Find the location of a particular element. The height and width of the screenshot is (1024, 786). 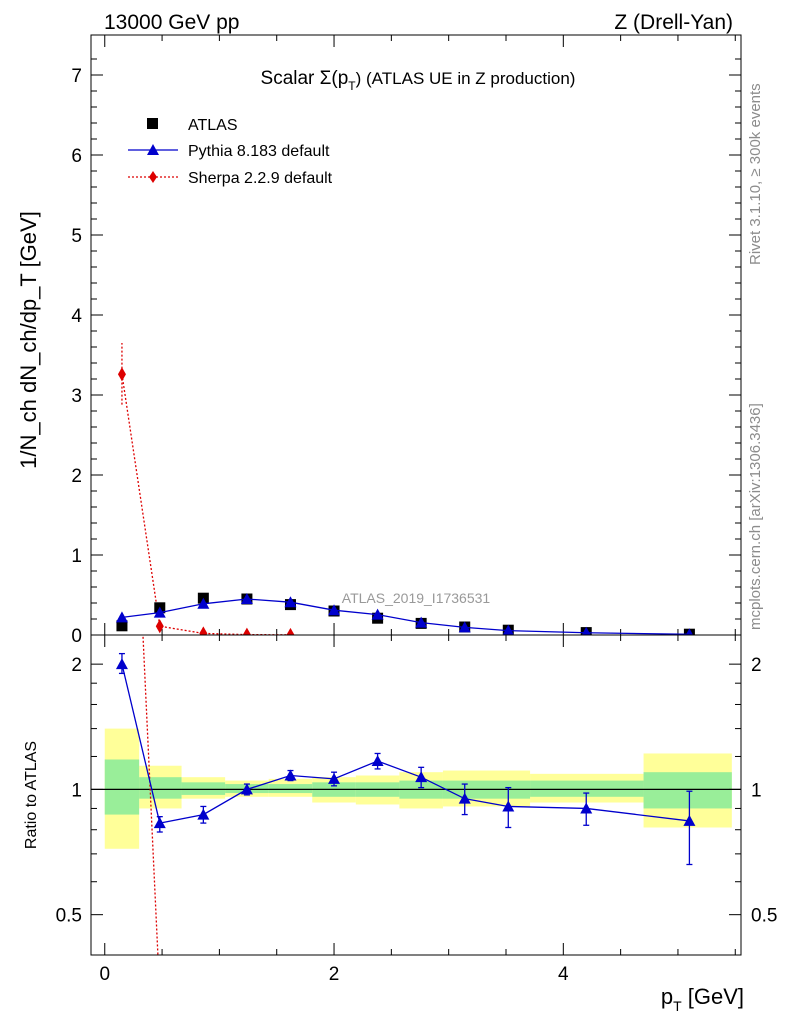

pythia-main-line is located at coordinates (405, 616).